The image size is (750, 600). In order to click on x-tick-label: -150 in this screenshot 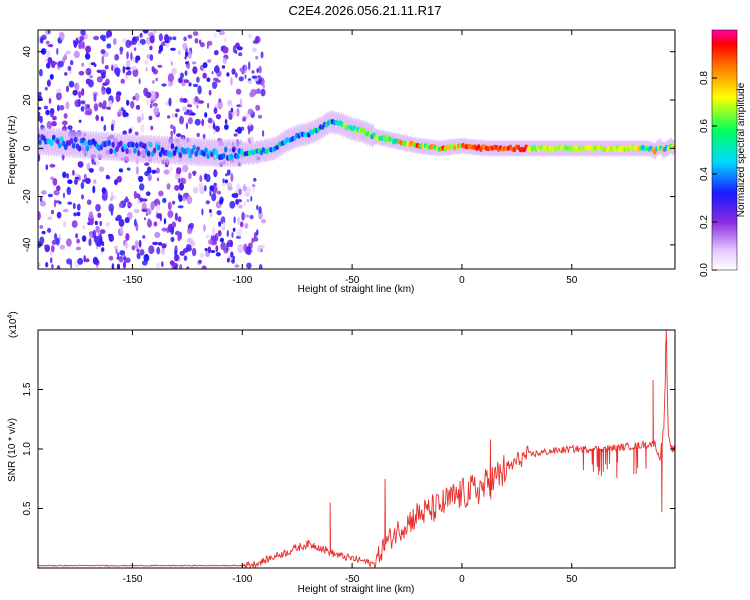, I will do `click(132, 280)`.